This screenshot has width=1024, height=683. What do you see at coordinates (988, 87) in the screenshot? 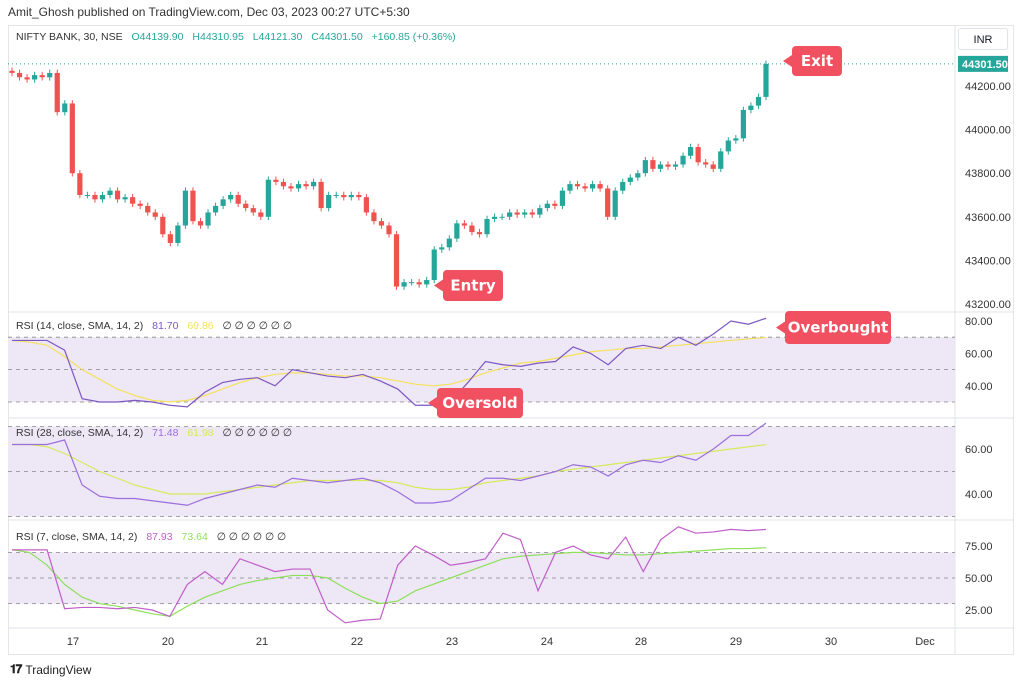
I see `price-axis-tick: 44200.00` at bounding box center [988, 87].